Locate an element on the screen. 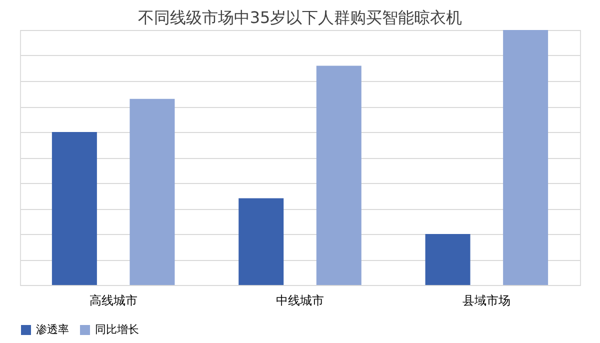 The image size is (600, 343). legend-label: 渗透率 is located at coordinates (52, 329).